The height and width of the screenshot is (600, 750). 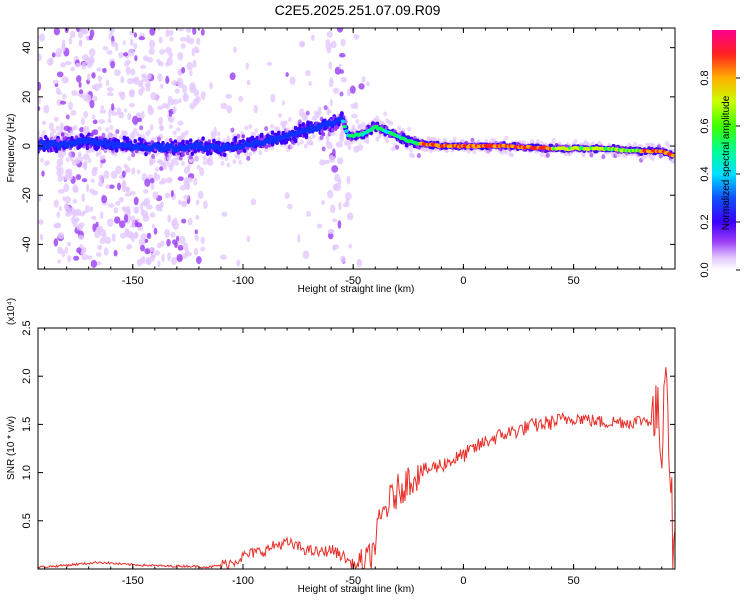 What do you see at coordinates (27, 376) in the screenshot?
I see `snr-y-tick-label: 2.0` at bounding box center [27, 376].